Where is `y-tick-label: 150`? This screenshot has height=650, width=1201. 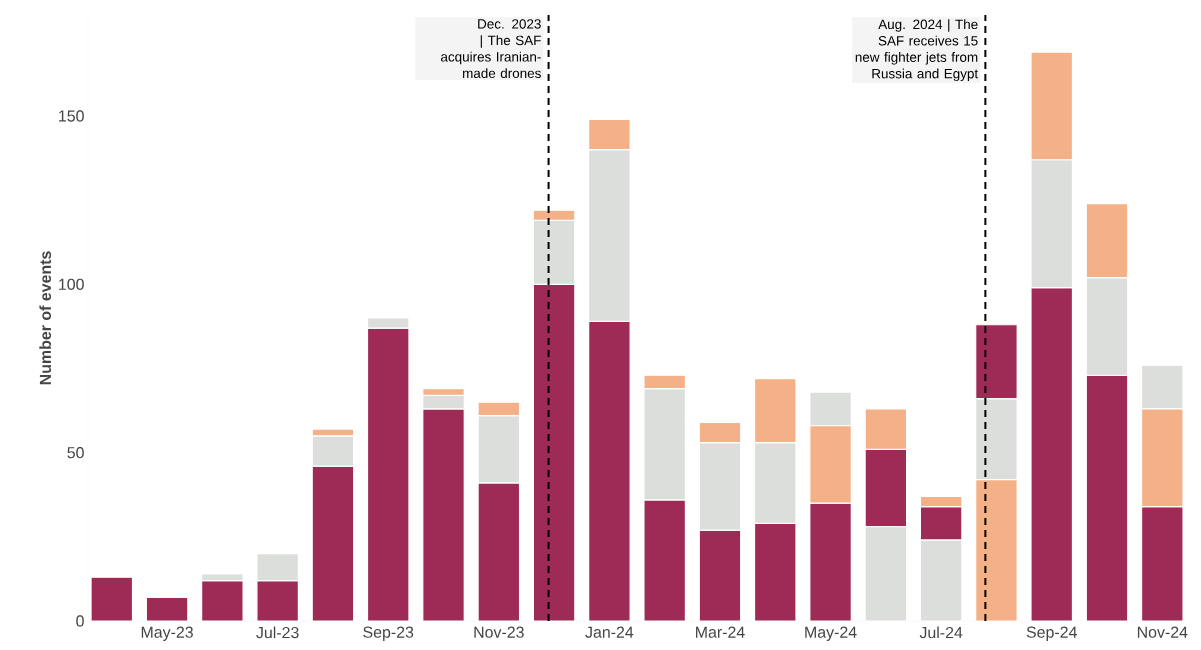 y-tick-label: 150 is located at coordinates (71, 116).